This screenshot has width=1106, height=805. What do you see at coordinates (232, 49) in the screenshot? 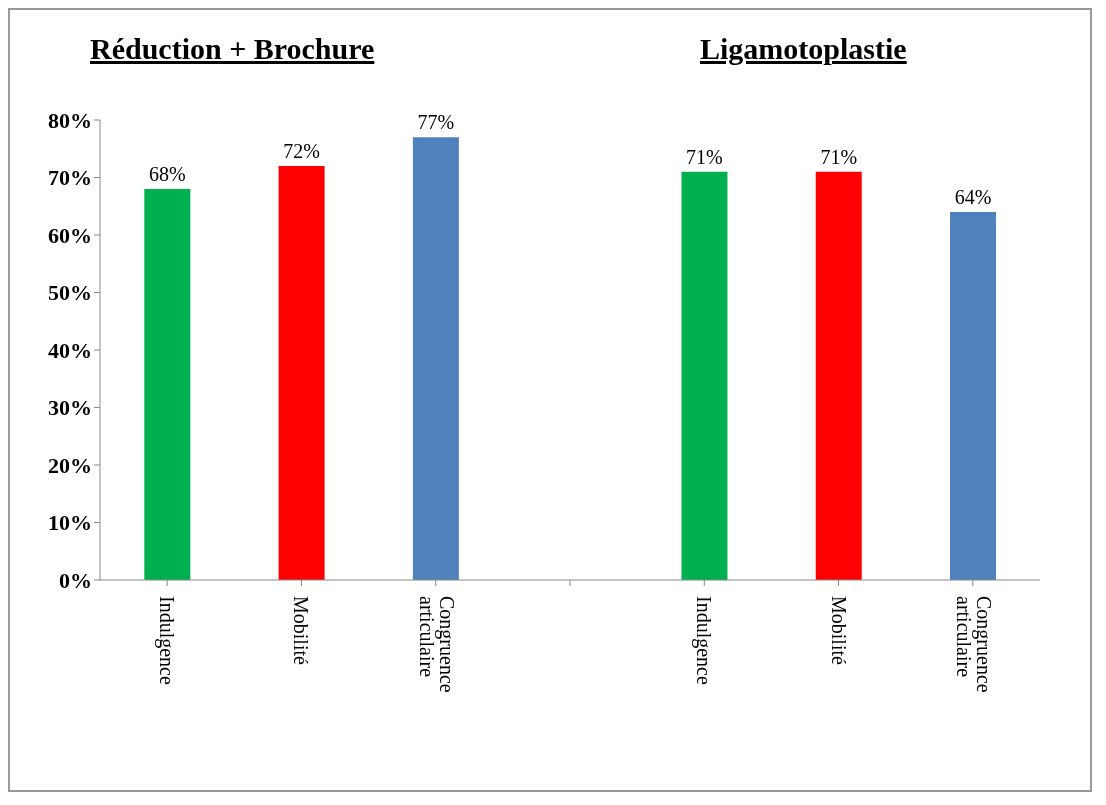
I see `group-heading: Réduction + Brochure` at bounding box center [232, 49].